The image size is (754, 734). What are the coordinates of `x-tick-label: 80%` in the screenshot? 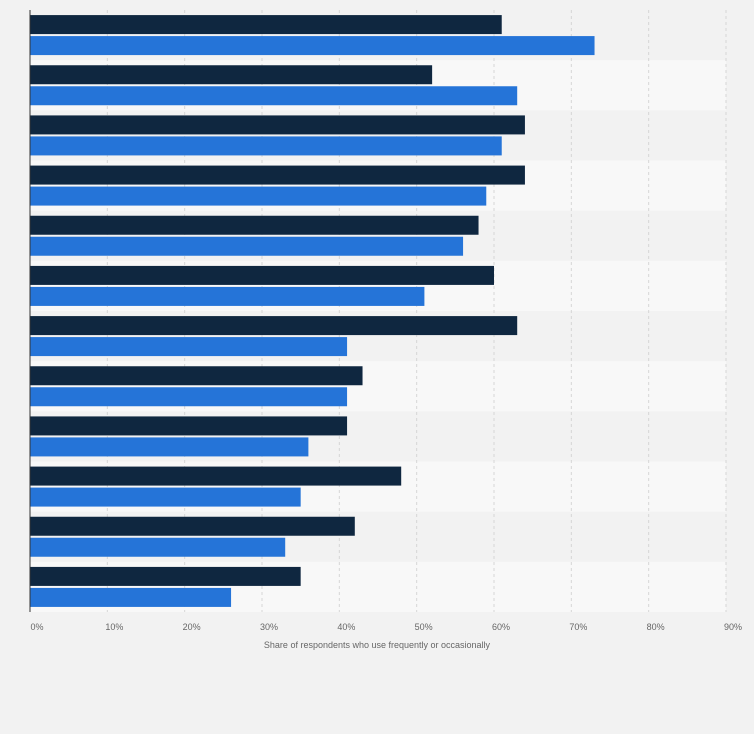 It's located at (656, 627).